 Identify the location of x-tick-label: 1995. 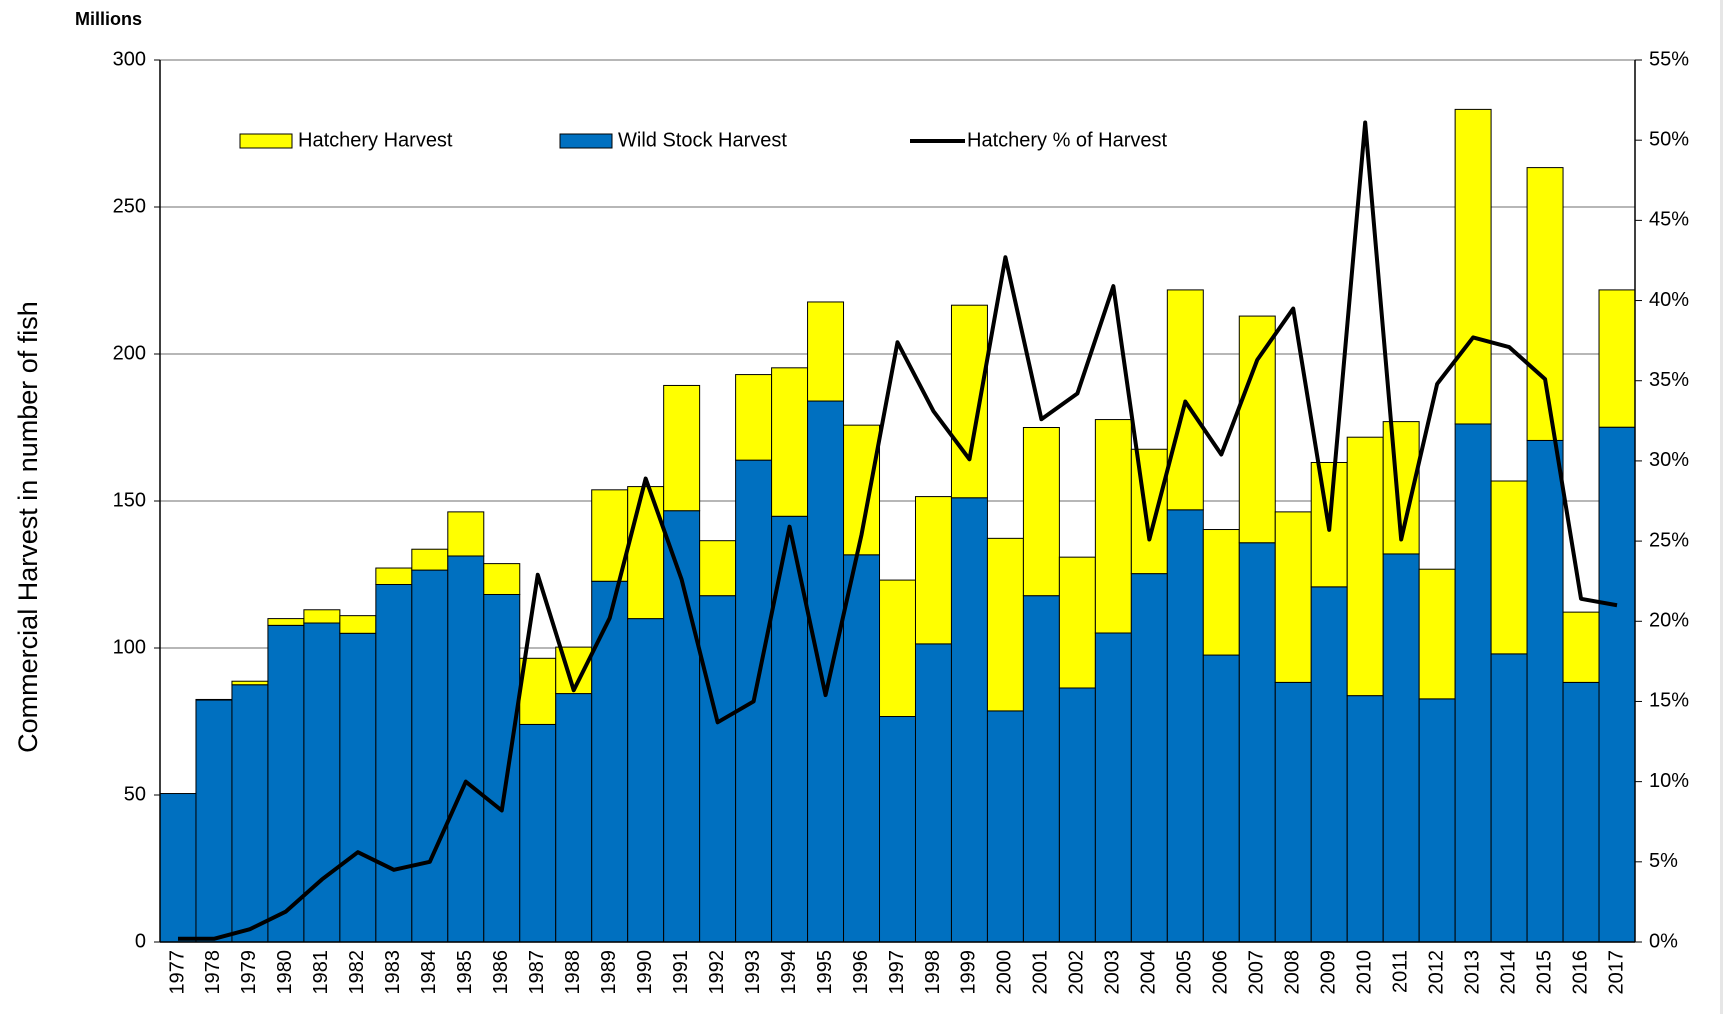
(825, 972).